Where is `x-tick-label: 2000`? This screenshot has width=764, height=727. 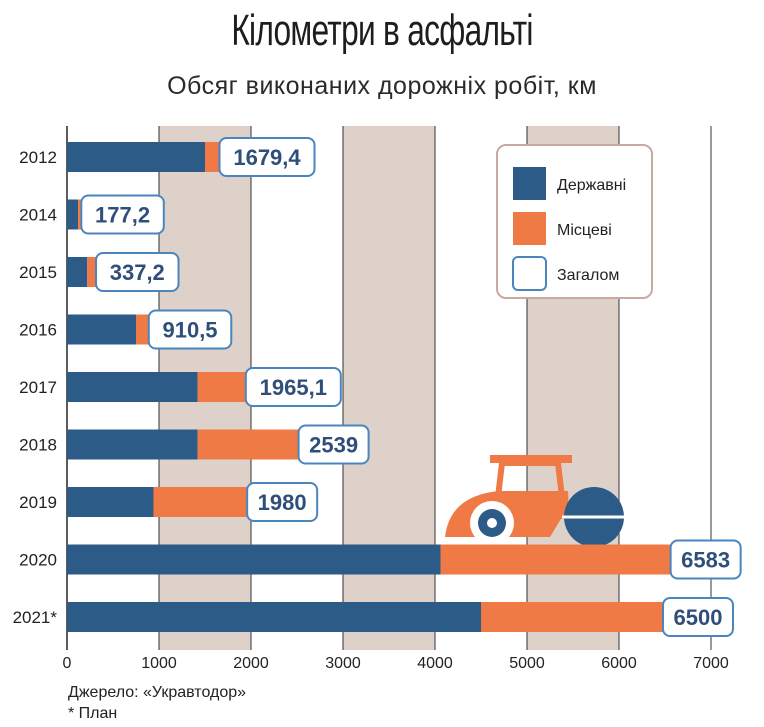
x-tick-label: 2000 is located at coordinates (251, 663).